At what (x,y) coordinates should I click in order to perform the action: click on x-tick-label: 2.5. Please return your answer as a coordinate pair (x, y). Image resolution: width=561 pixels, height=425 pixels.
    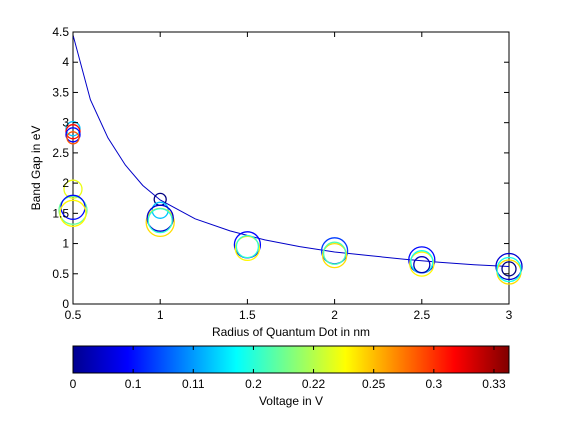
    Looking at the image, I should click on (421, 315).